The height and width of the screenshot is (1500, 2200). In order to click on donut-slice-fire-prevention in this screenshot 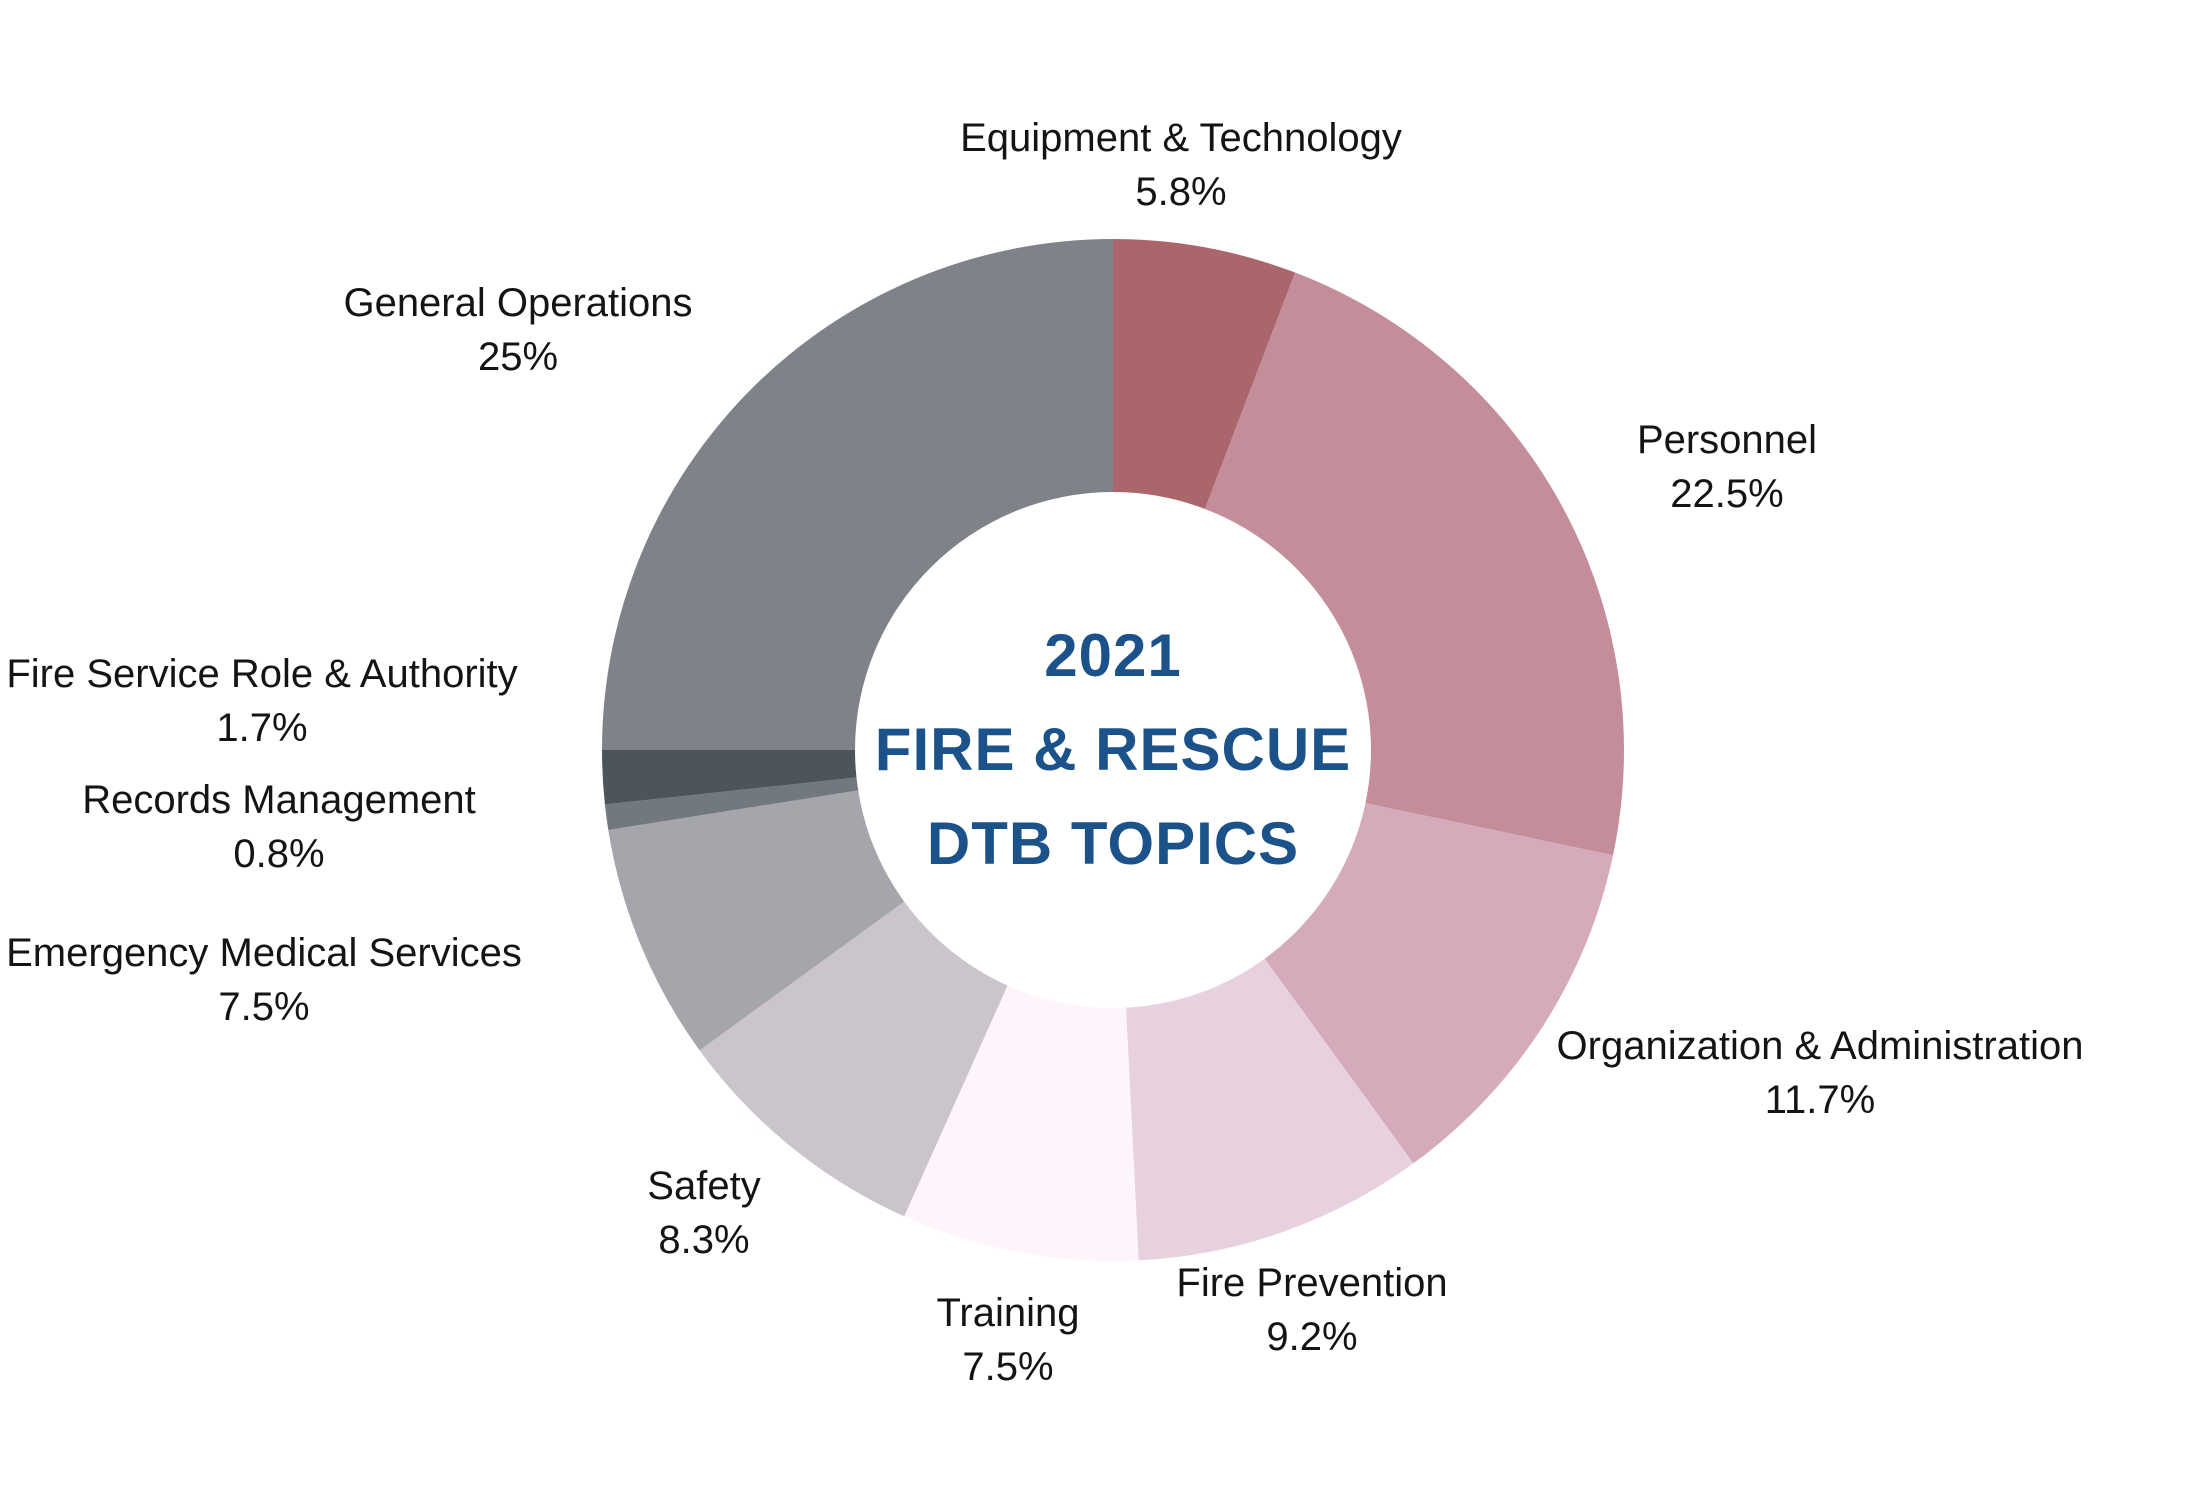, I will do `click(1269, 1109)`.